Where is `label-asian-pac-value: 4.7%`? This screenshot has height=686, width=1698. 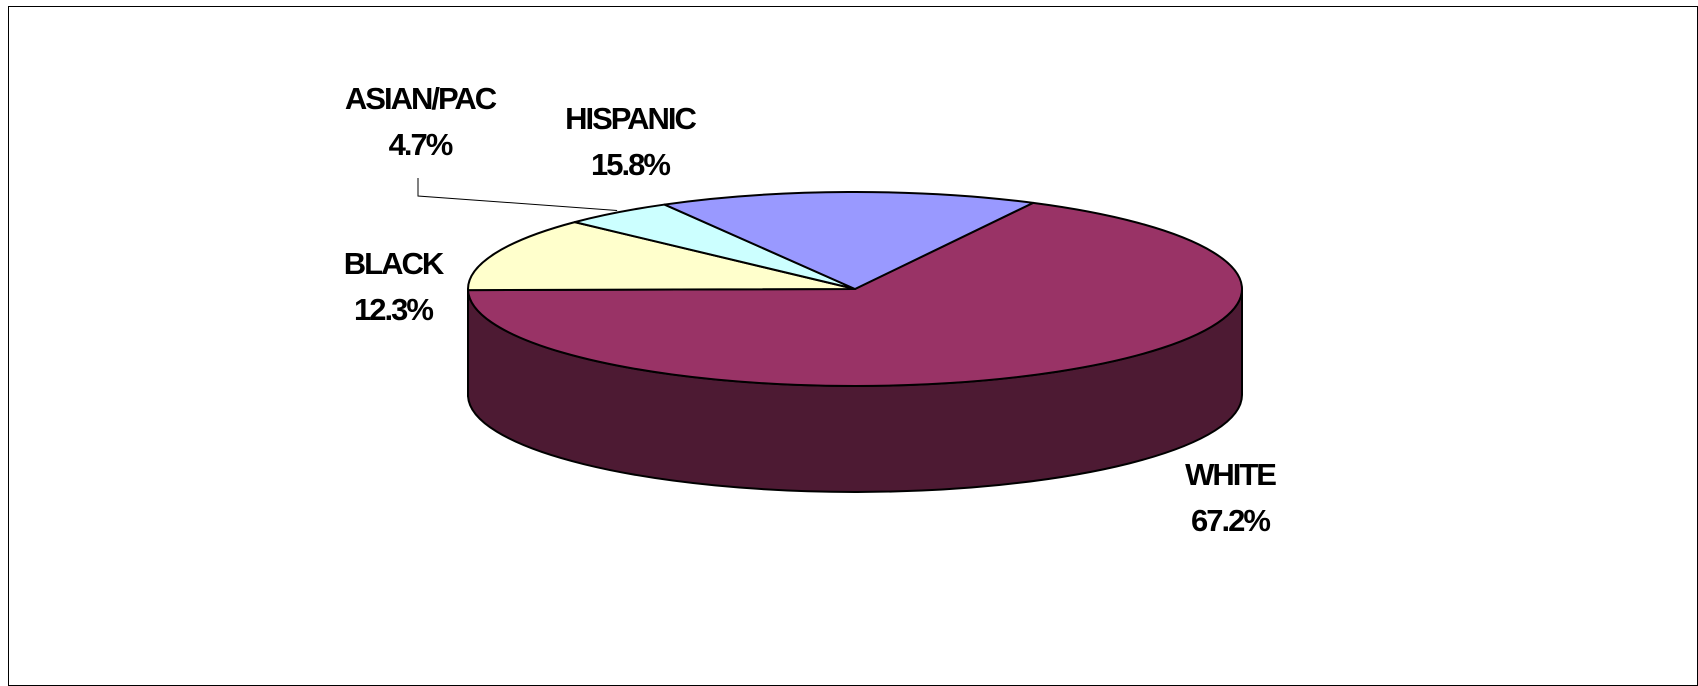
label-asian-pac-value: 4.7% is located at coordinates (420, 145).